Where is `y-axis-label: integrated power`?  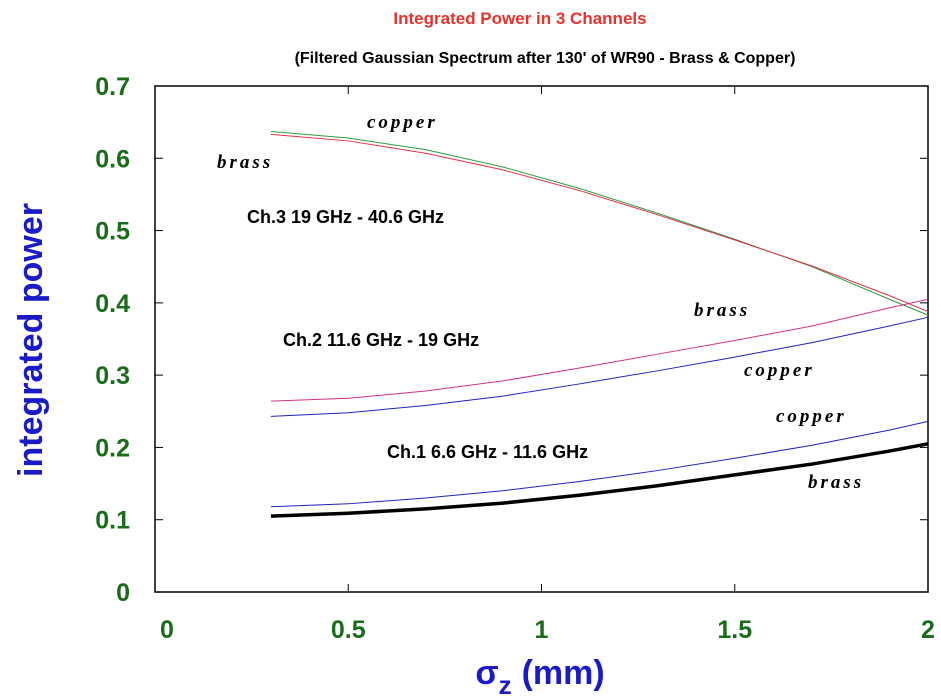 y-axis-label: integrated power is located at coordinates (31, 340).